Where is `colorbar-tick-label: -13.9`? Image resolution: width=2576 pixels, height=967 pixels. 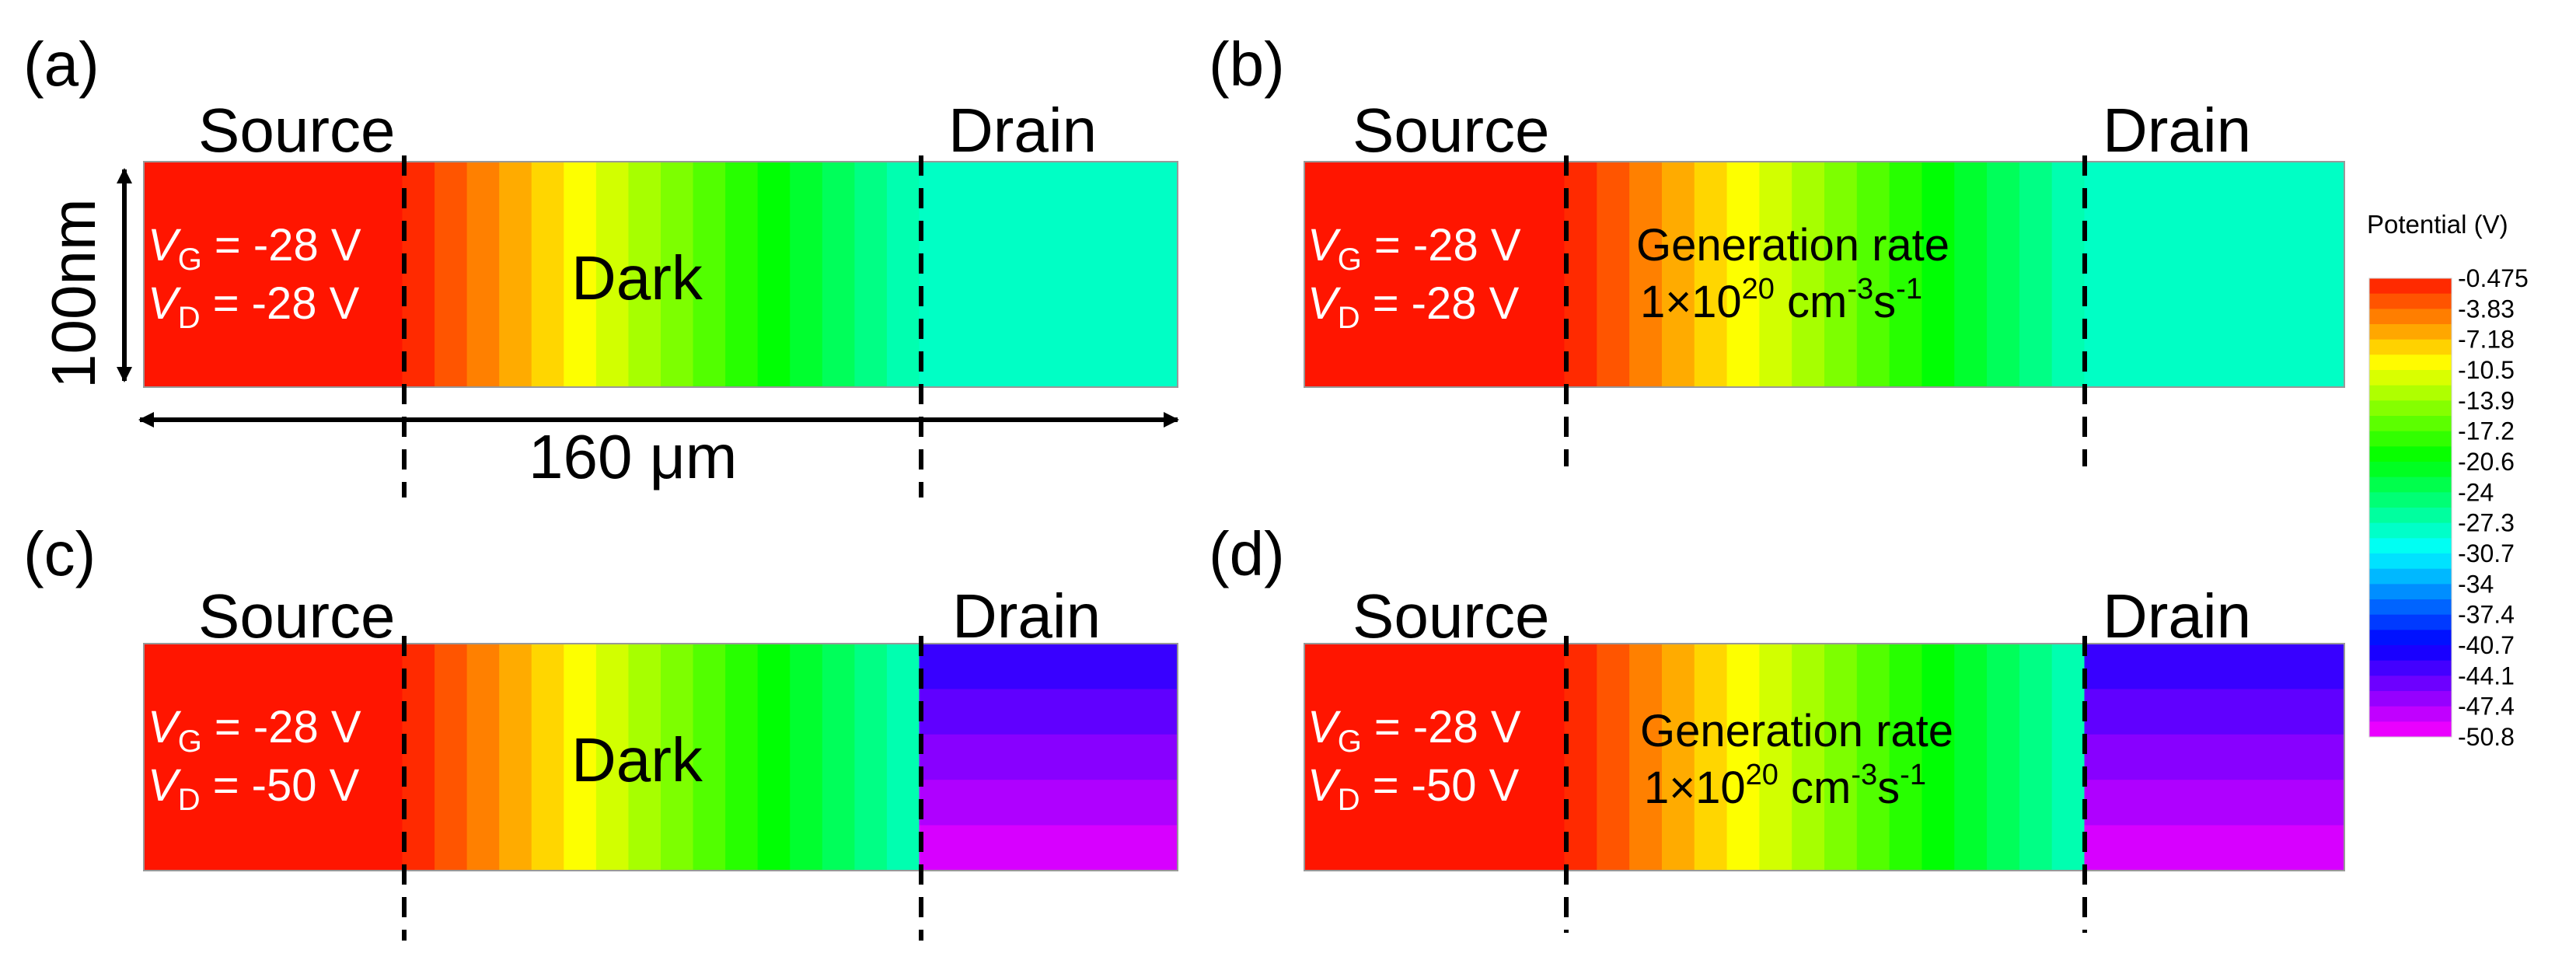 colorbar-tick-label: -13.9 is located at coordinates (2486, 400).